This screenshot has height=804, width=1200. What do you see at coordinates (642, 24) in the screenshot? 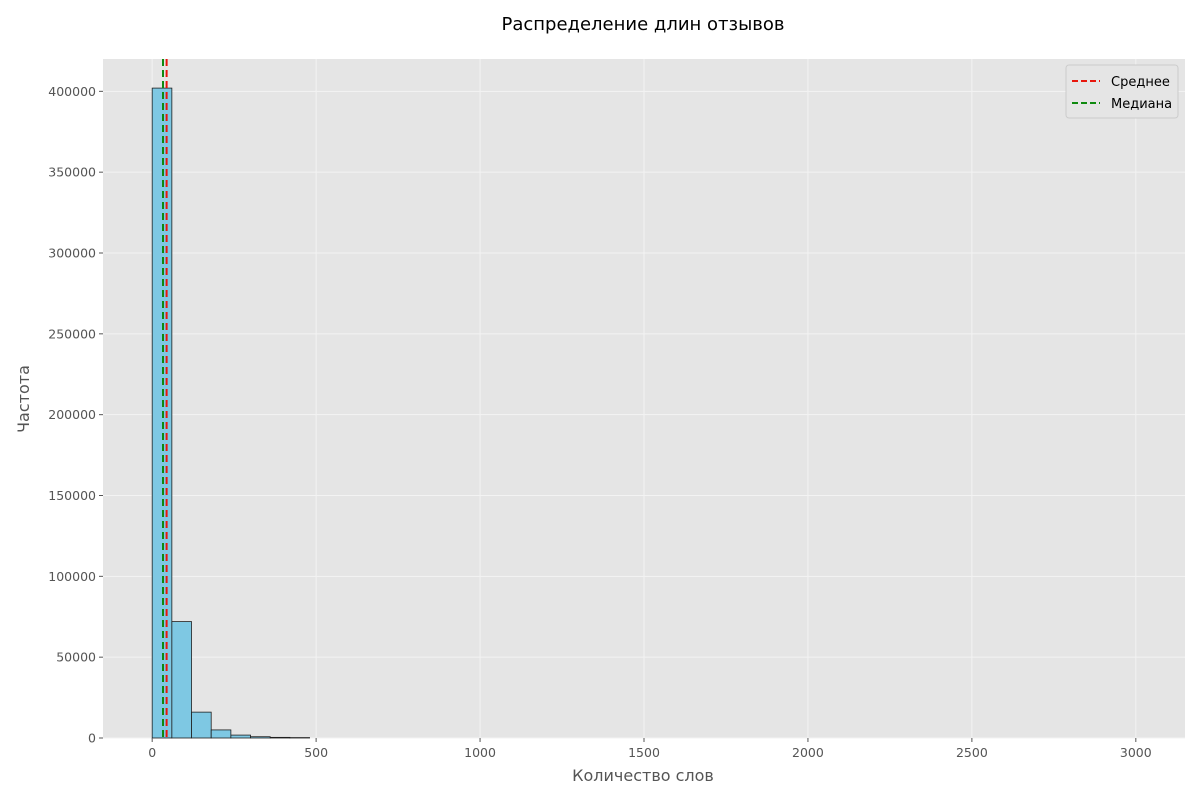
I see `chart-title: Распределение длин отзывов` at bounding box center [642, 24].